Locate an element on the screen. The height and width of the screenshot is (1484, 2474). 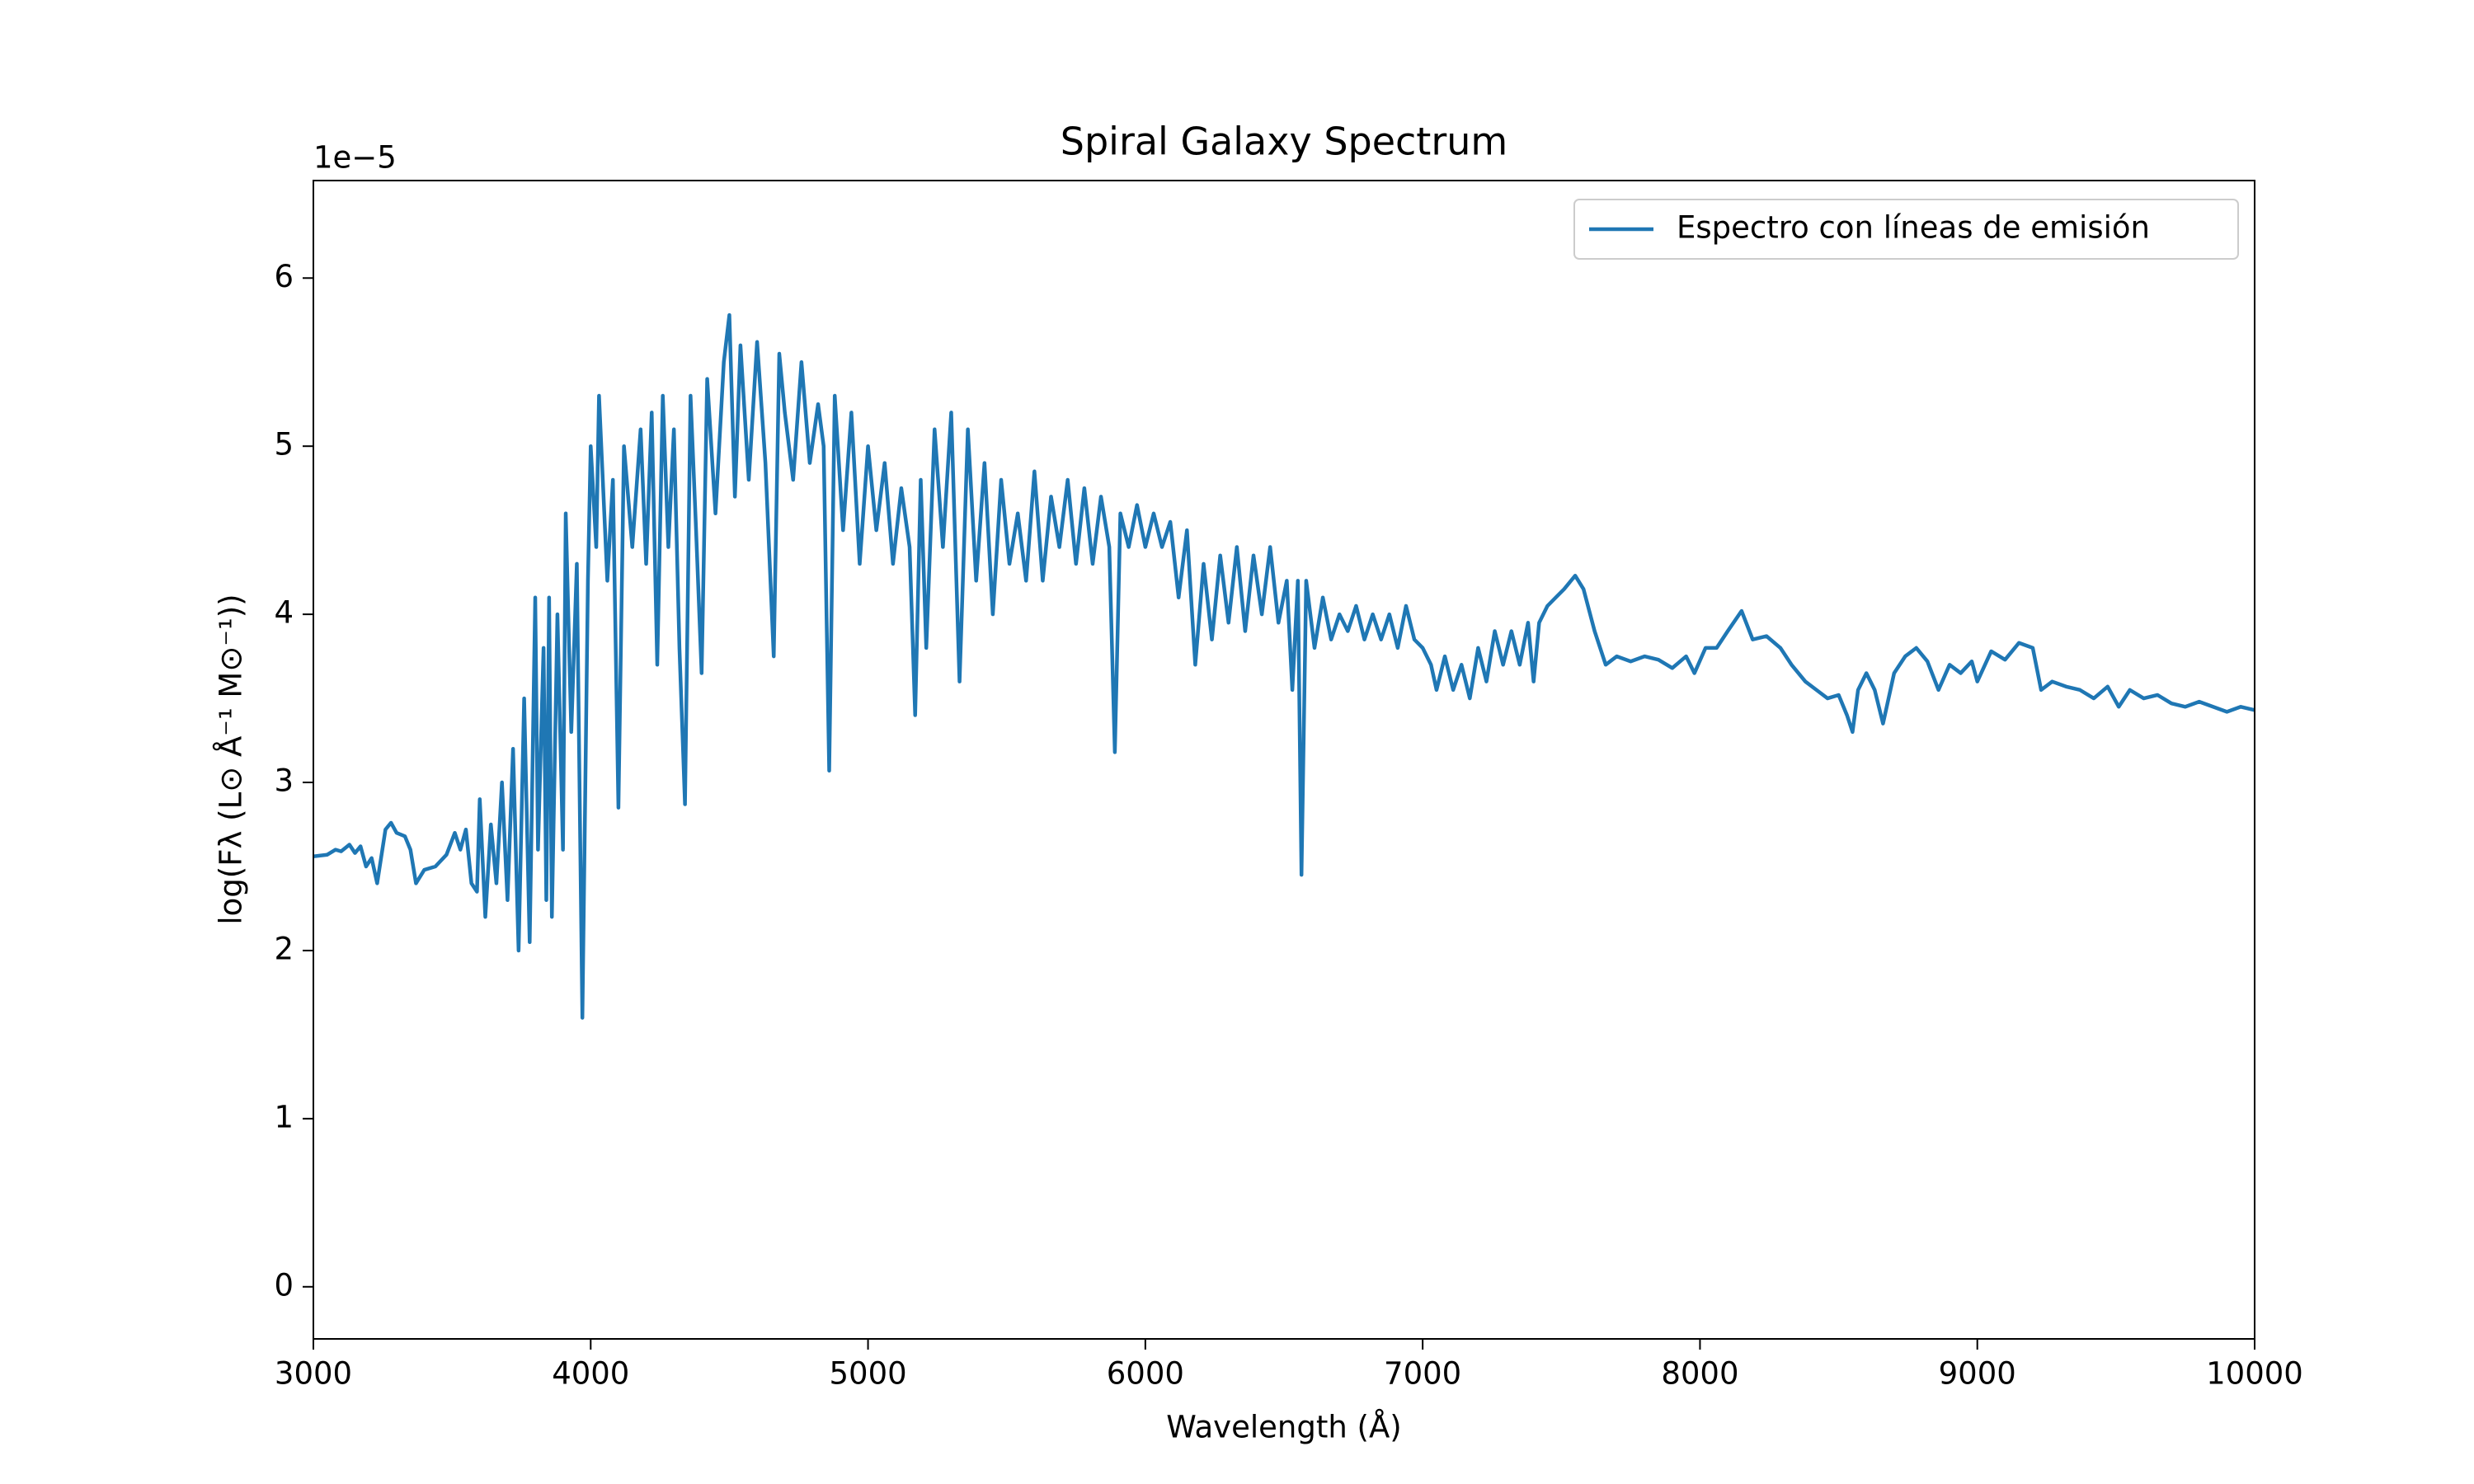
y-axis-label: log(Fλ (L⊙ Å⁻¹ M⊙⁻¹)) is located at coordinates (231, 759).